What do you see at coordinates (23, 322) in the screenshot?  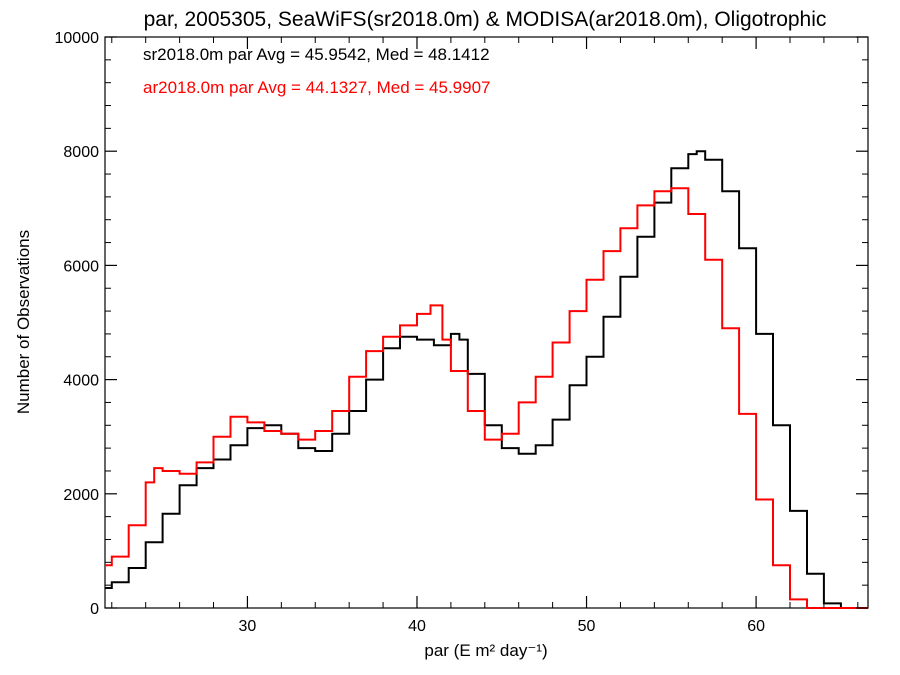 I see `y-axis-label: Number of Observations` at bounding box center [23, 322].